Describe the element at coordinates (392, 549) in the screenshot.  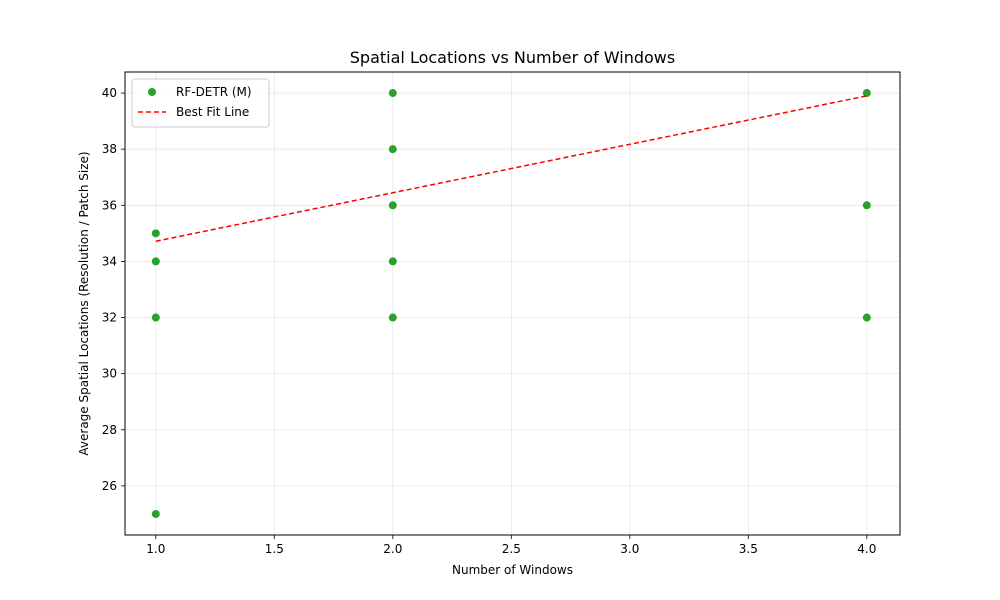
I see `x-tick-label: 2.0` at that location.